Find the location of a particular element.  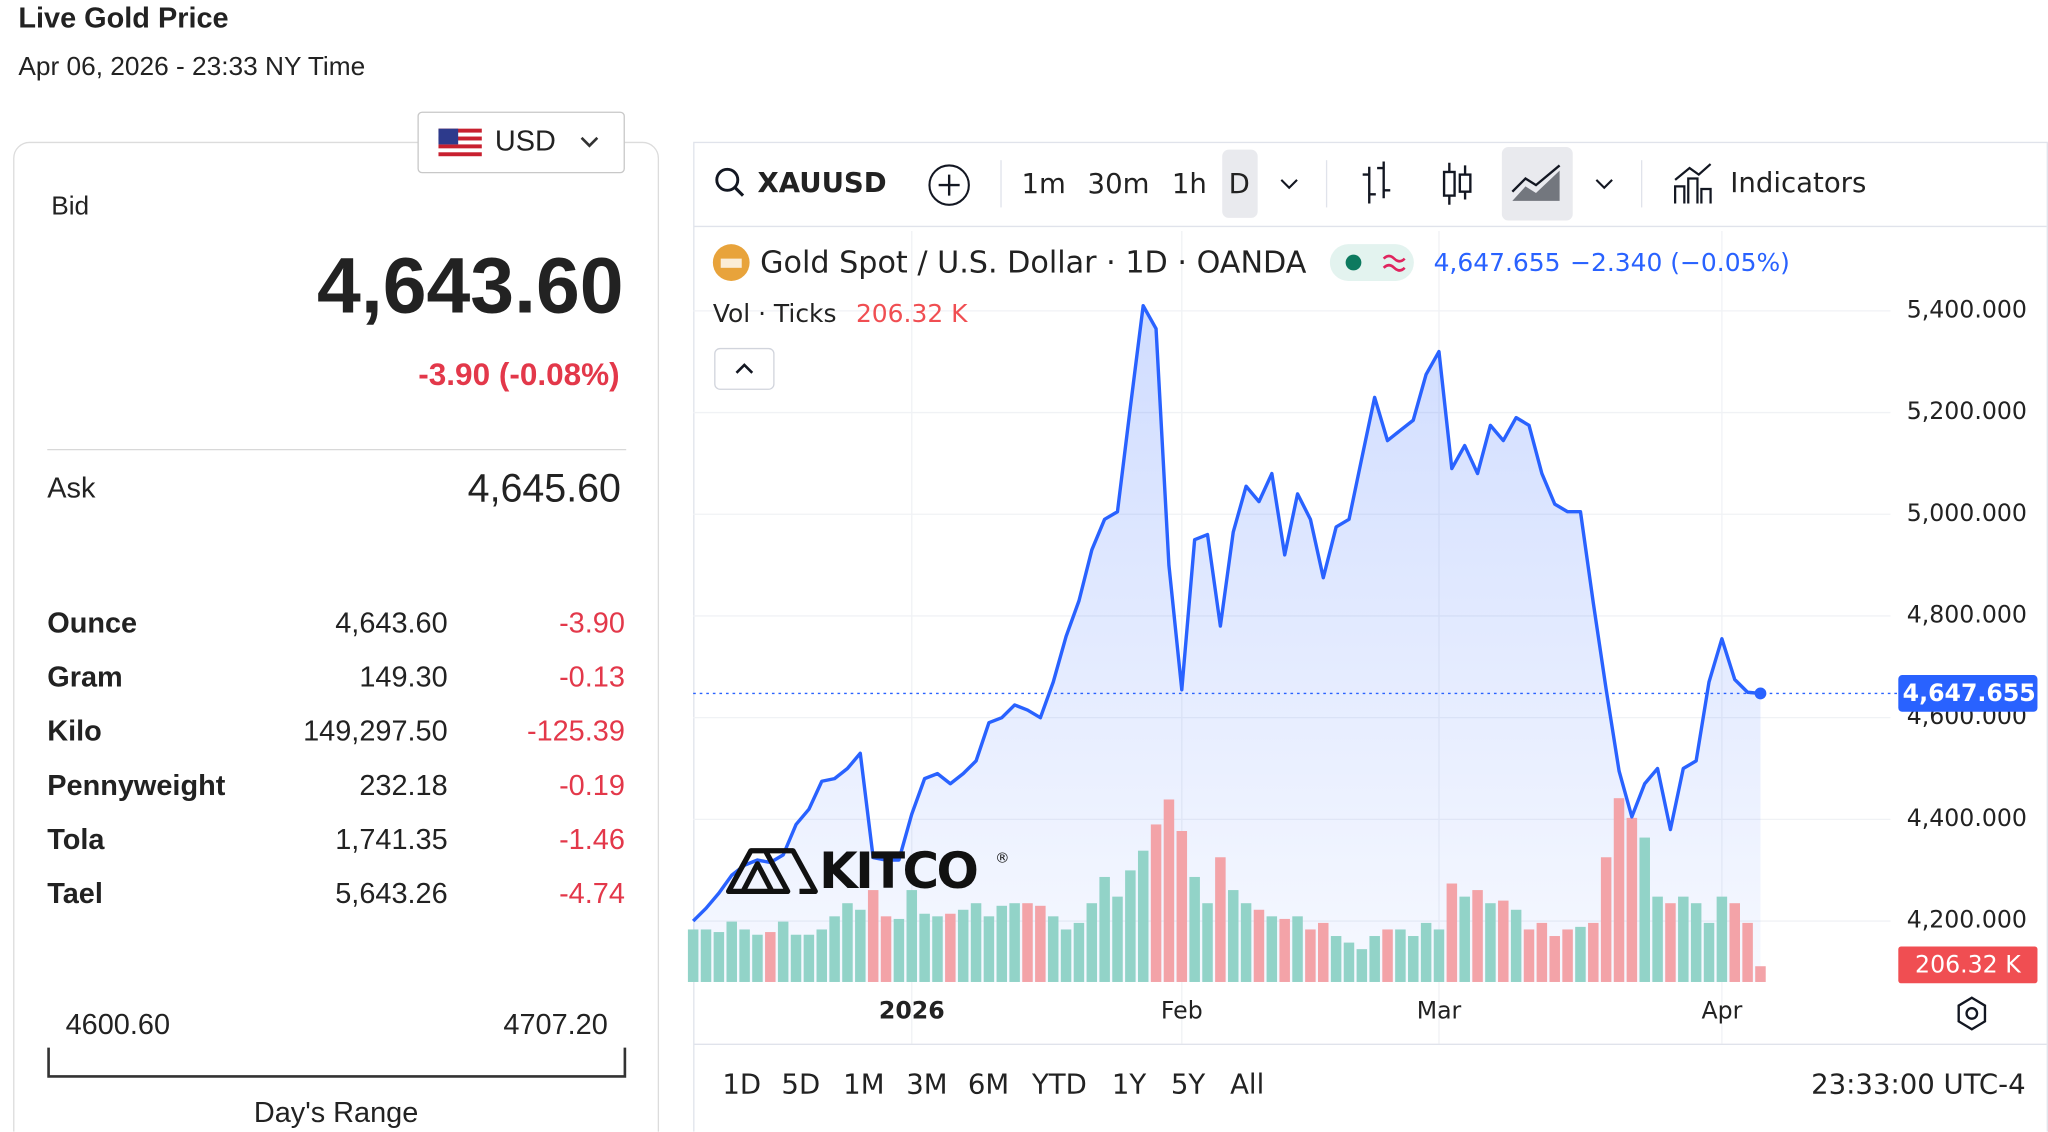

y-tick-label: 5,400.000 is located at coordinates (1967, 309).